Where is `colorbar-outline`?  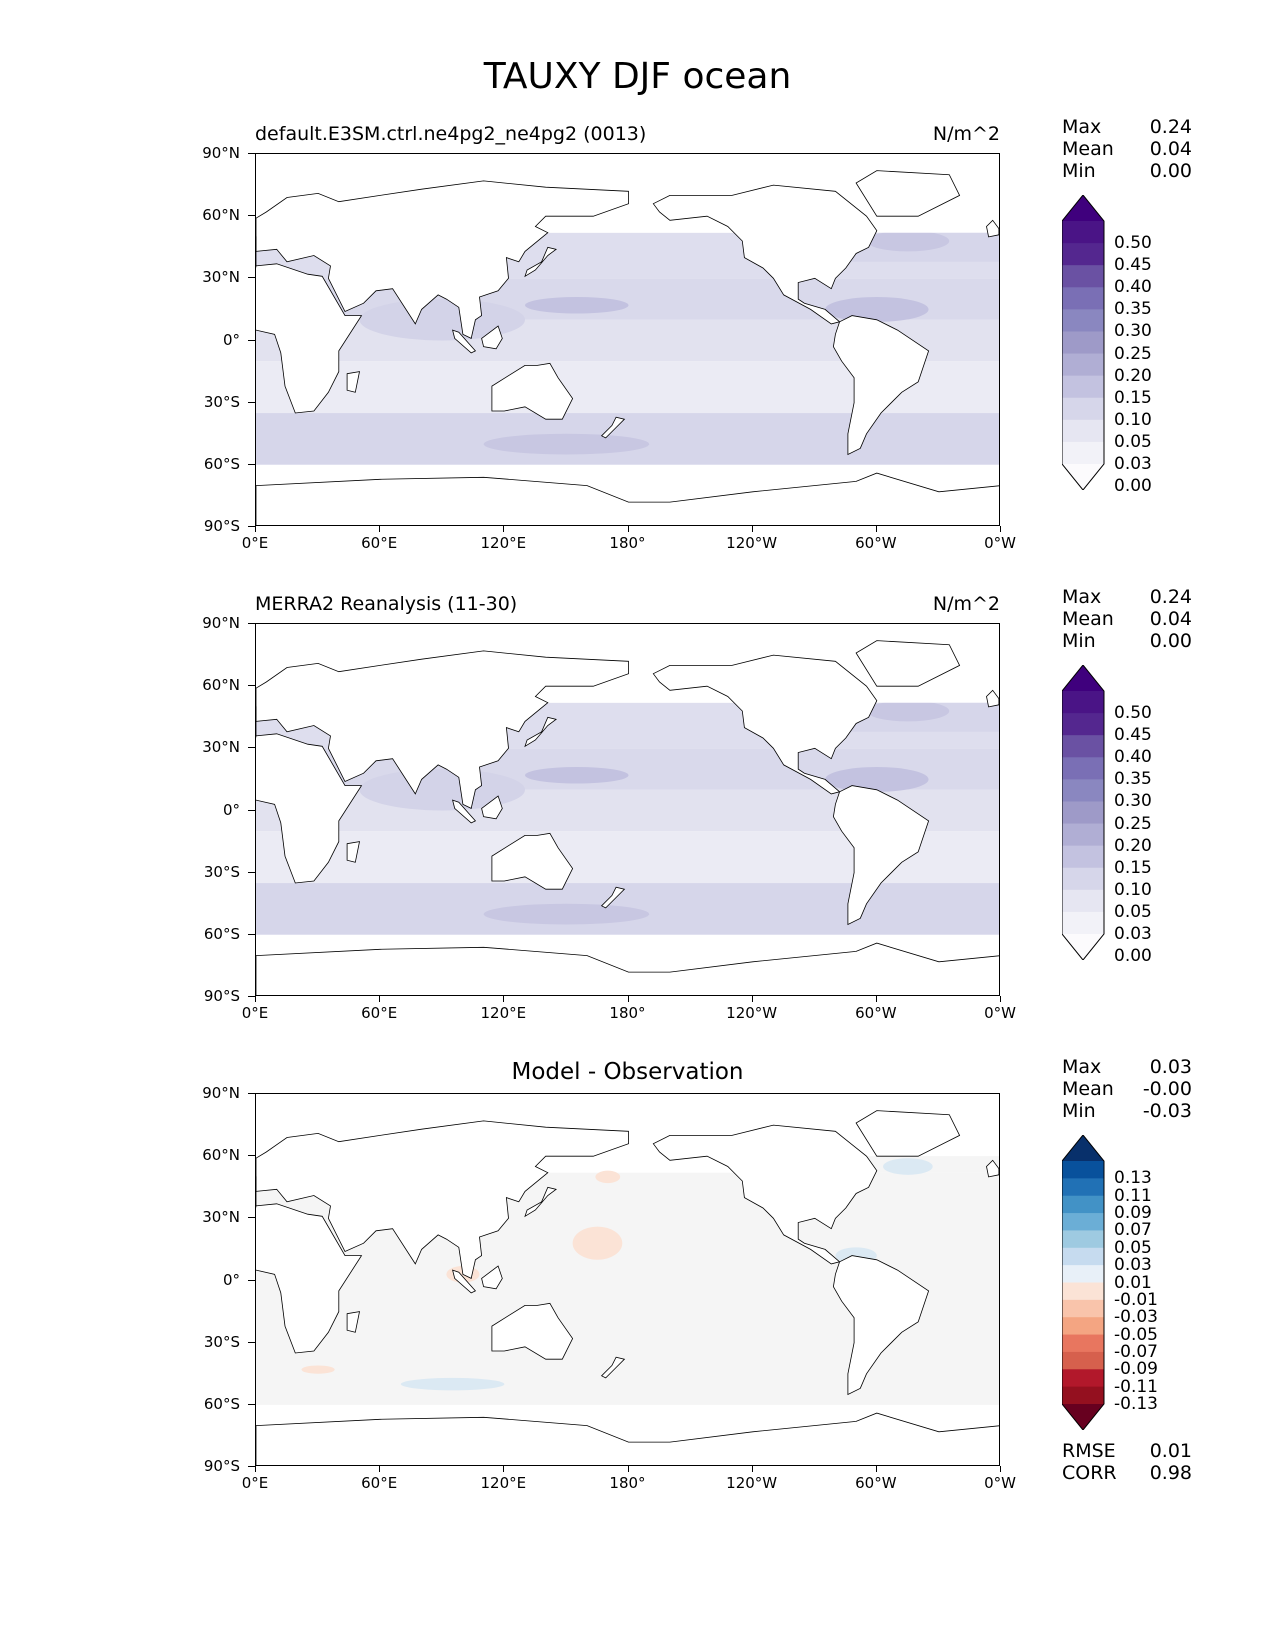
colorbar-outline is located at coordinates (1083, 1282).